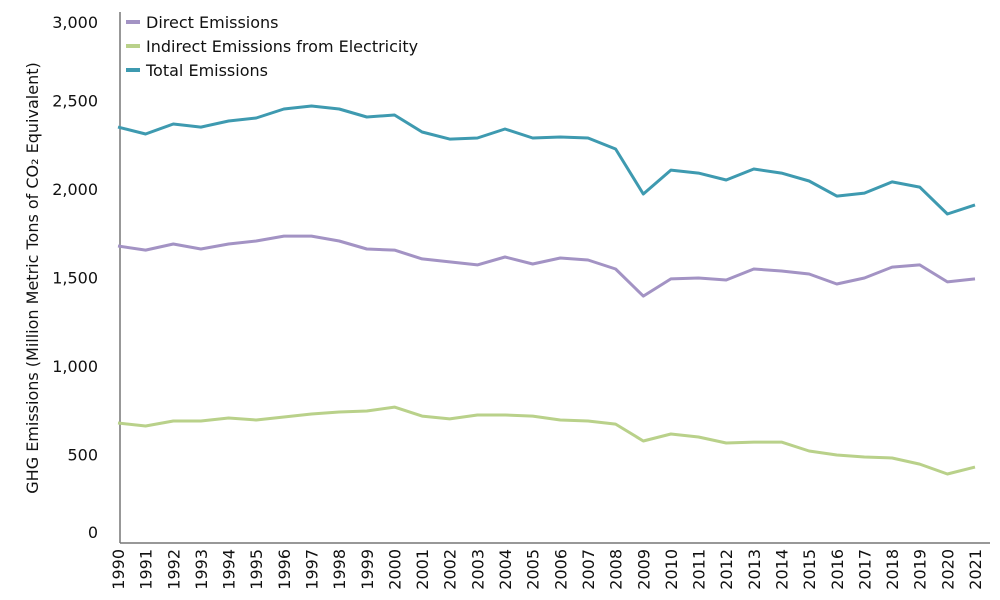 The width and height of the screenshot is (1000, 600). I want to click on x-tick-label: 2014, so click(781, 569).